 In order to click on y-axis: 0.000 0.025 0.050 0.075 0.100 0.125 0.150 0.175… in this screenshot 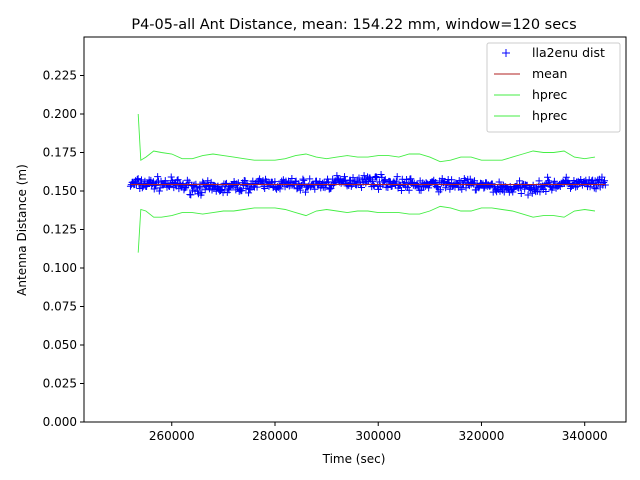, I will do `click(63, 249)`.